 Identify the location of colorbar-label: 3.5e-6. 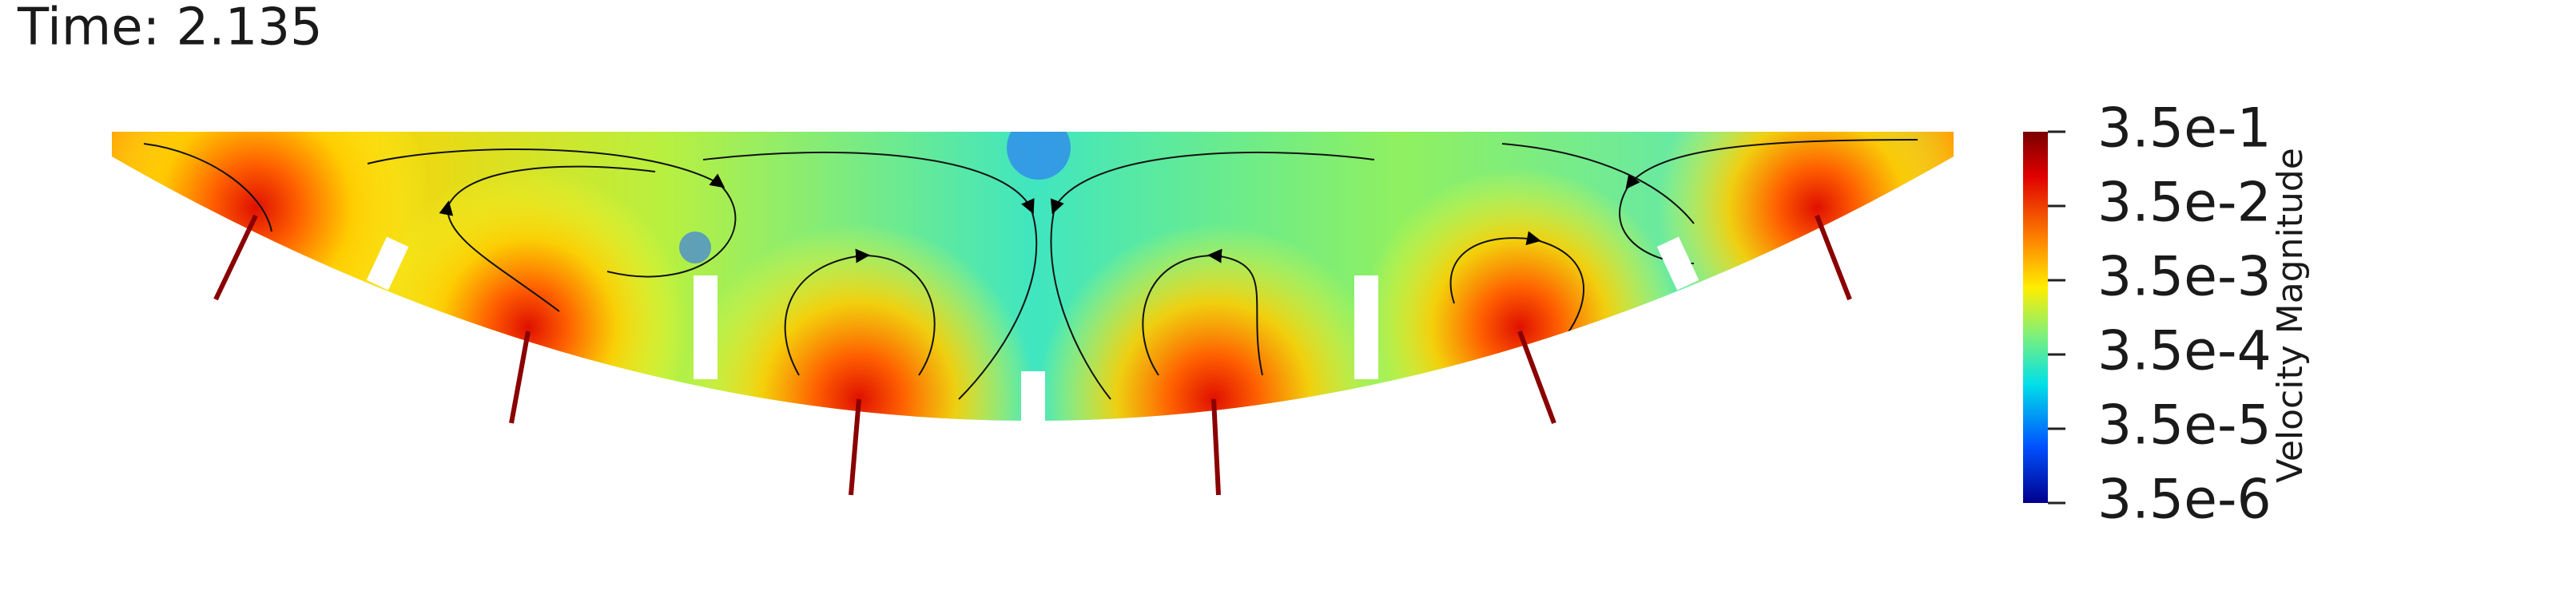
(2184, 500).